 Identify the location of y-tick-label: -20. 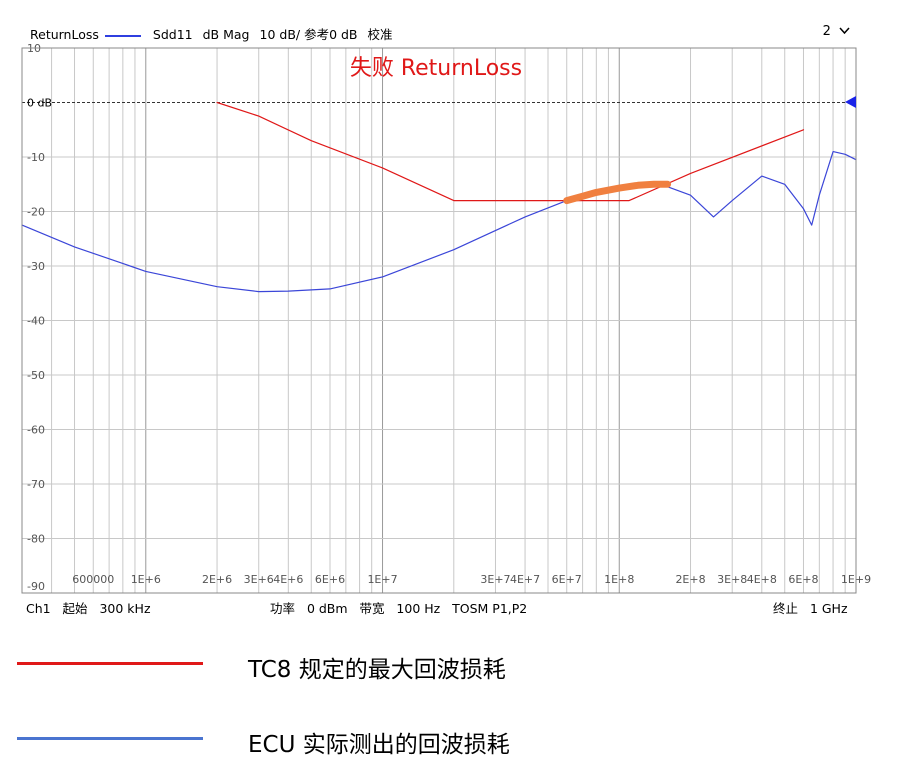
(36, 212).